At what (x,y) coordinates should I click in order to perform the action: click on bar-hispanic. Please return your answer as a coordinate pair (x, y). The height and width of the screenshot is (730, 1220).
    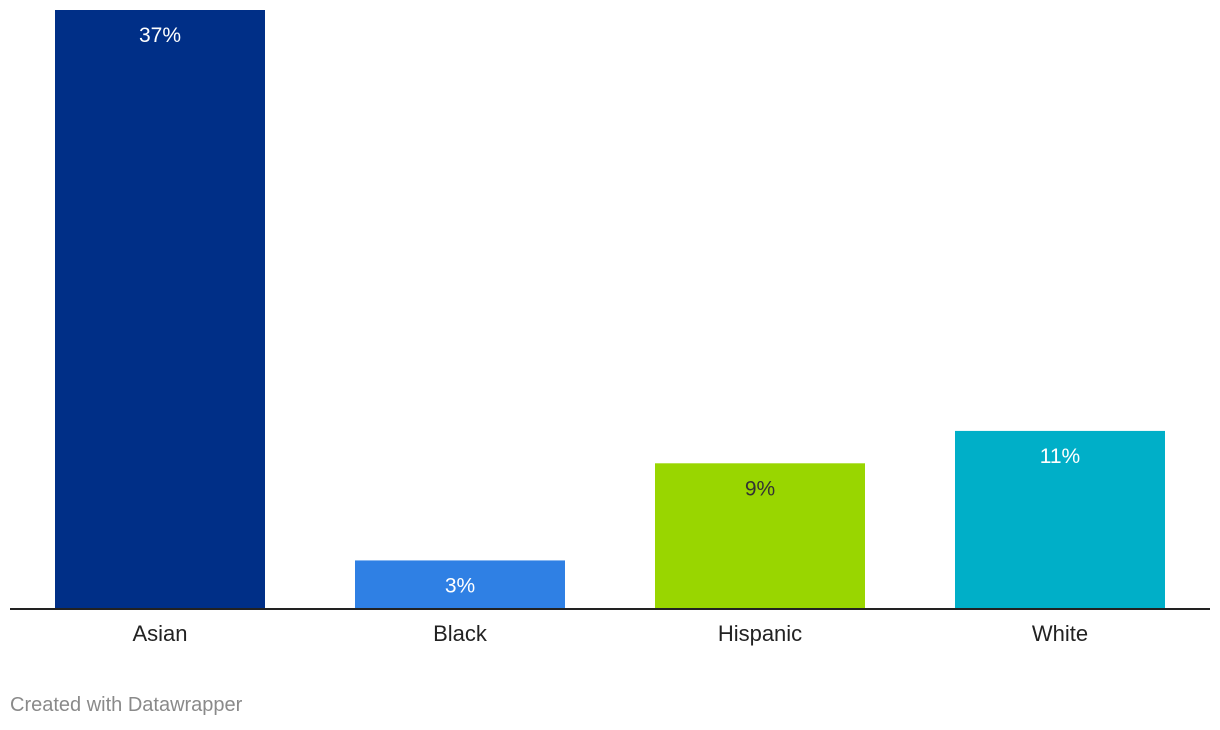
    Looking at the image, I should click on (760, 536).